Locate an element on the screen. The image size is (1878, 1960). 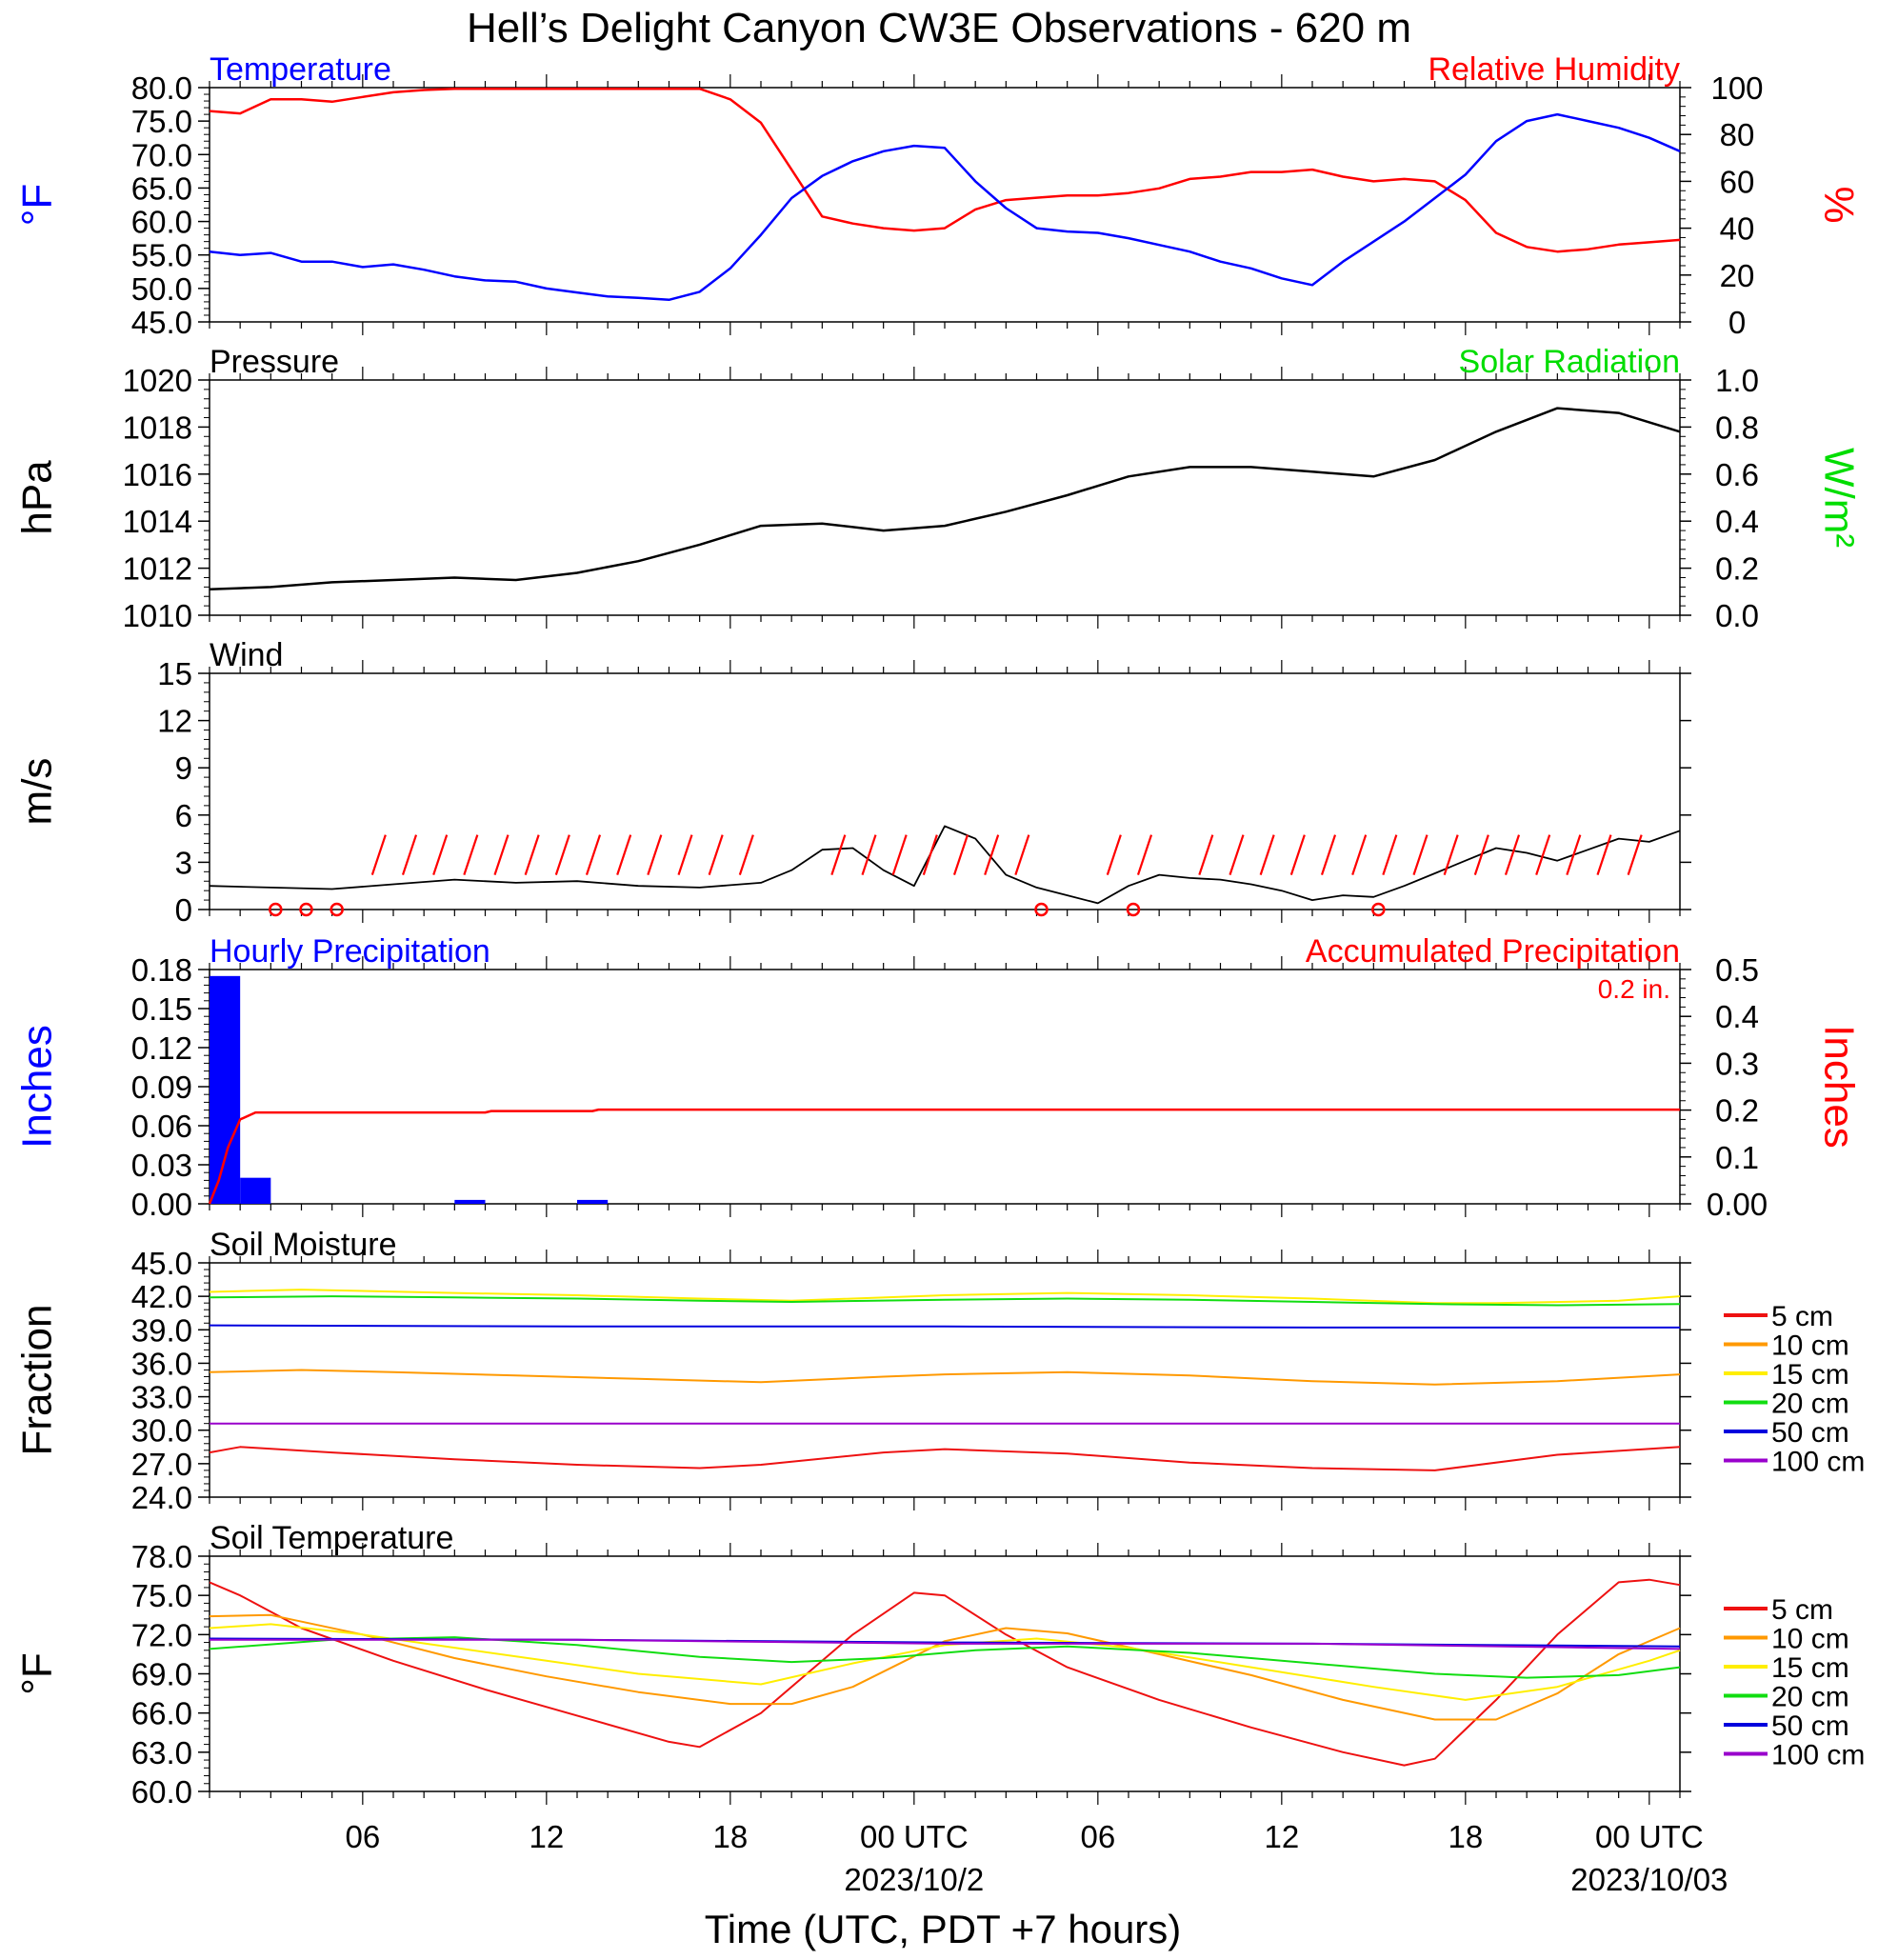
temp-rh-left-unit: °F is located at coordinates (37, 205).